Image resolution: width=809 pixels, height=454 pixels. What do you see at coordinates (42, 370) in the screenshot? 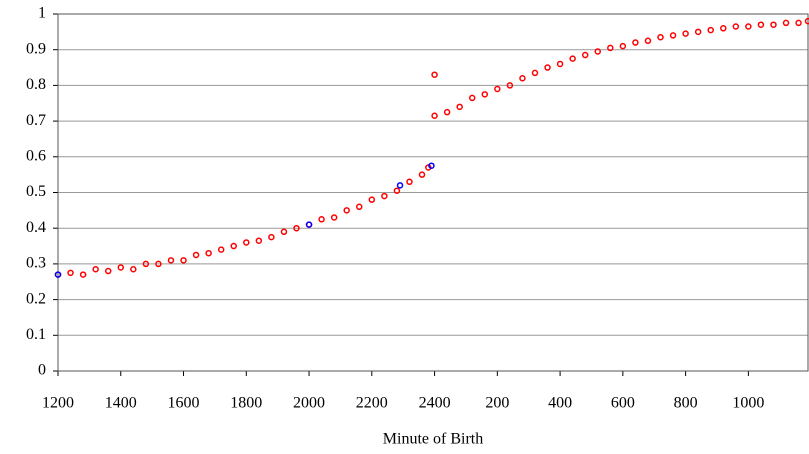
I see `y-tick-label: 0` at bounding box center [42, 370].